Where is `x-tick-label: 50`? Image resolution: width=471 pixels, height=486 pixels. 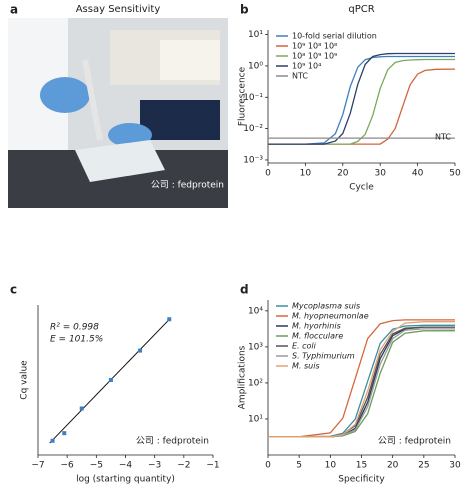 x-tick-label: 50 is located at coordinates (455, 174).